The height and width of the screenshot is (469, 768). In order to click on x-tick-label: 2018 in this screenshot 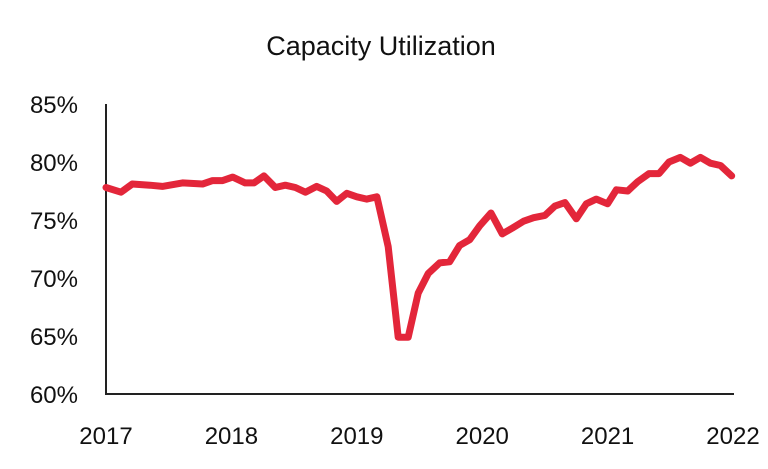, I will do `click(231, 436)`.